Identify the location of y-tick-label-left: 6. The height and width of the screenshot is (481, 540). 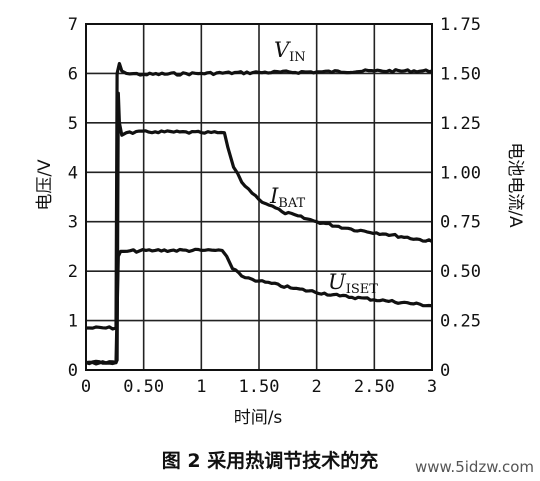
(73, 74).